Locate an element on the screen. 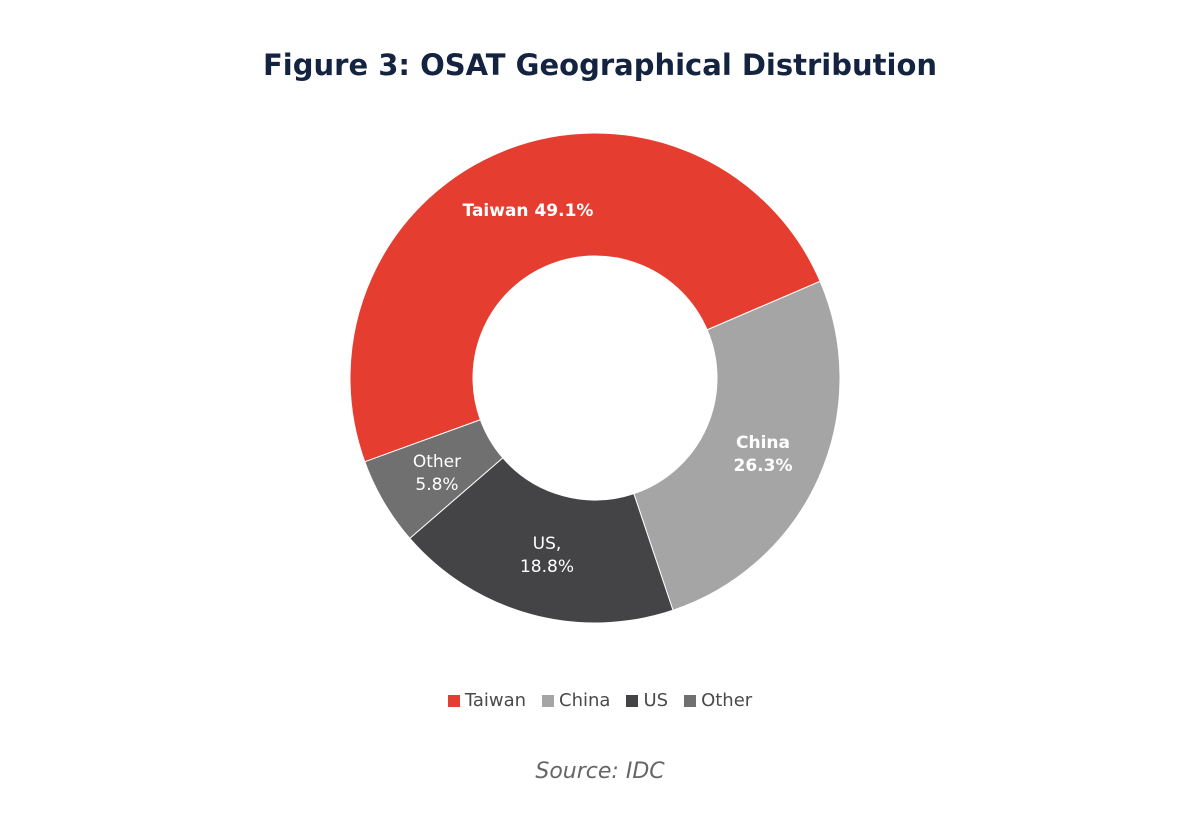 This screenshot has width=1200, height=831. legend-label: US is located at coordinates (656, 700).